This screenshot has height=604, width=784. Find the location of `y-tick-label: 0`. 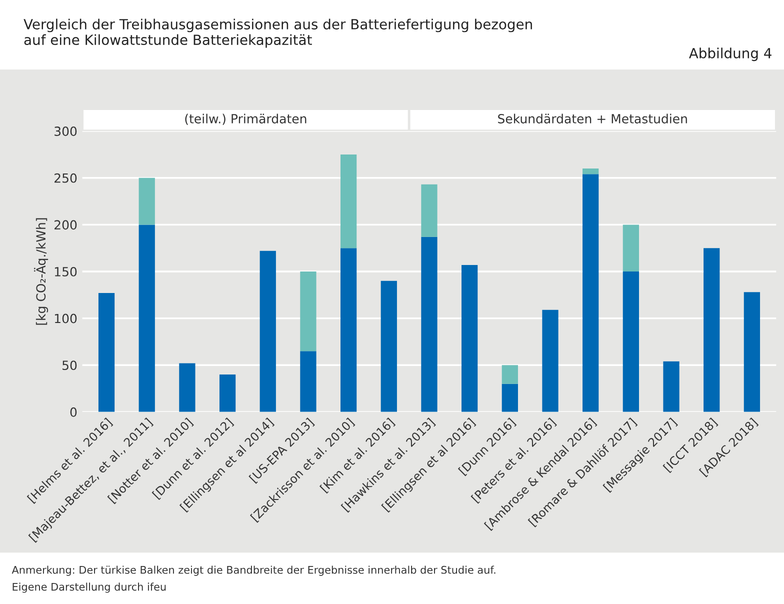

y-tick-label: 0 is located at coordinates (73, 412).